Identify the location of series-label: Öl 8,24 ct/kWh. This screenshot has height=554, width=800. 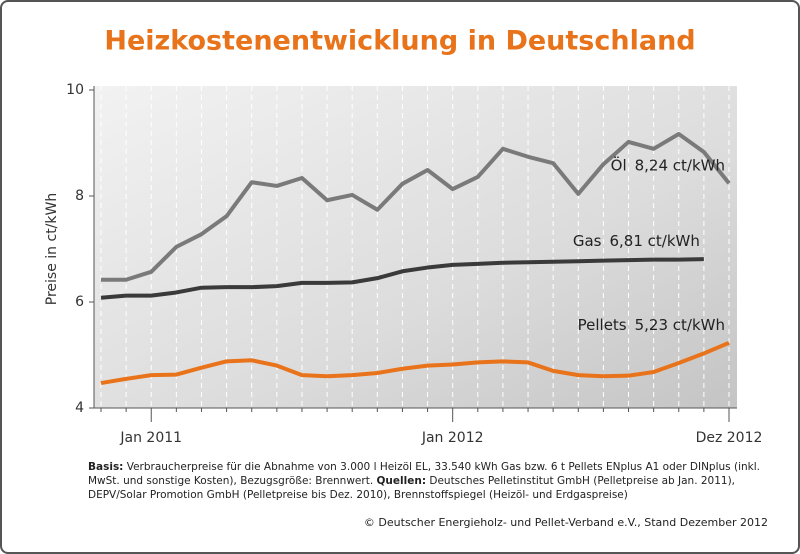
(668, 164).